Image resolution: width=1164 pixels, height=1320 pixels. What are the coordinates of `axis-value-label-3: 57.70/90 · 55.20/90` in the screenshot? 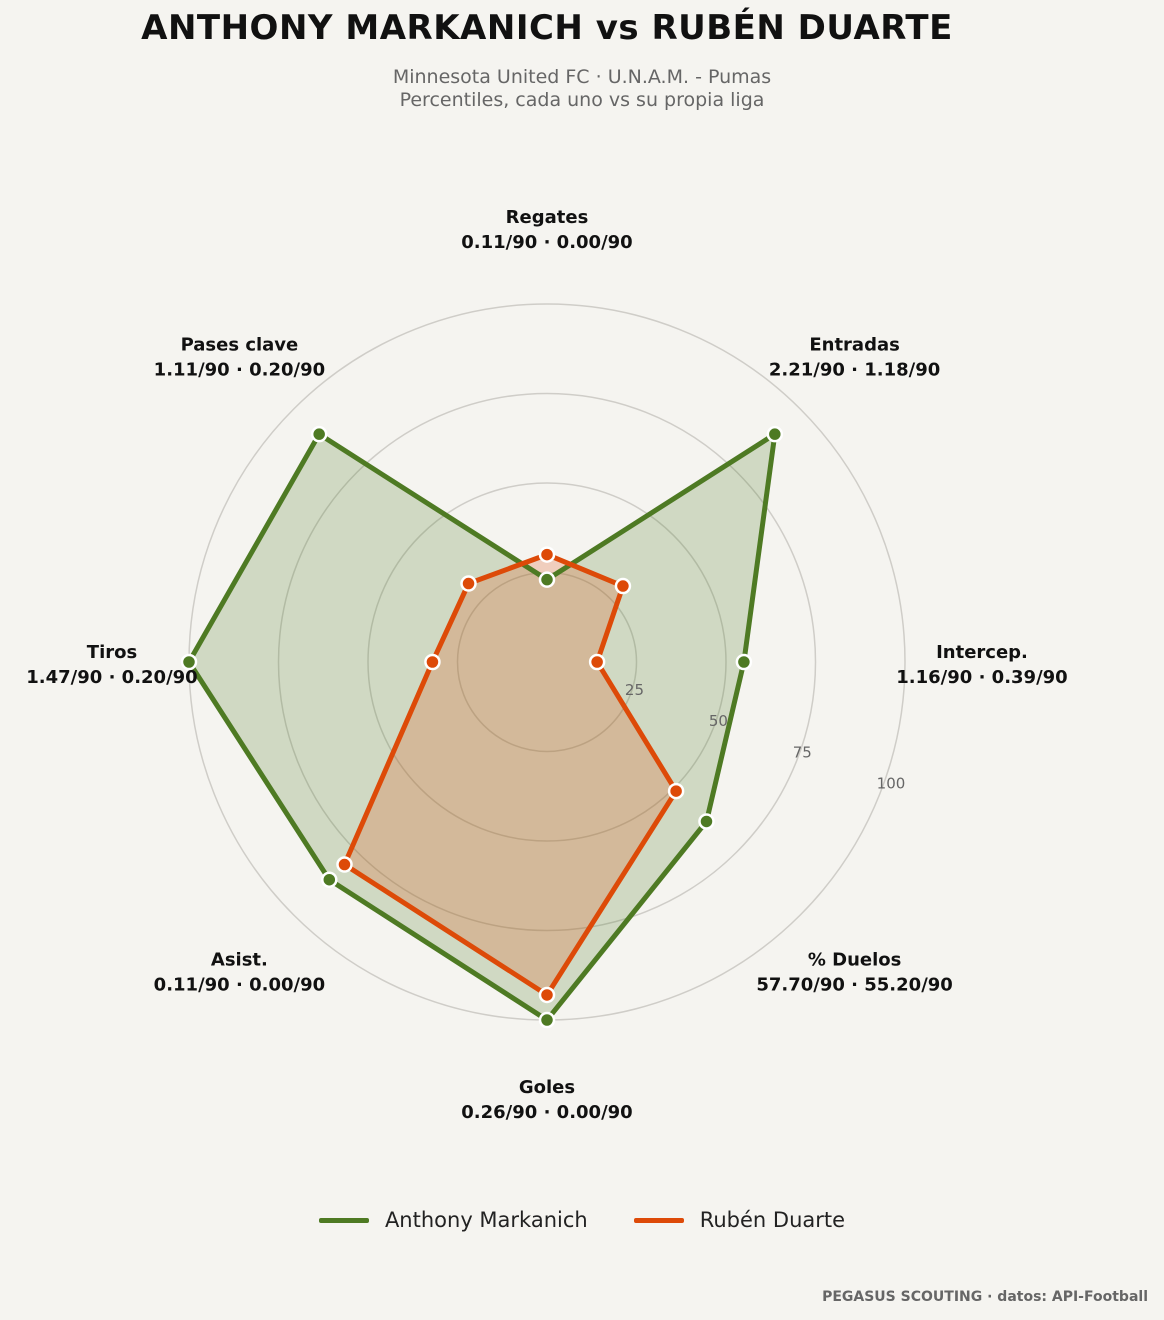 It's located at (854, 985).